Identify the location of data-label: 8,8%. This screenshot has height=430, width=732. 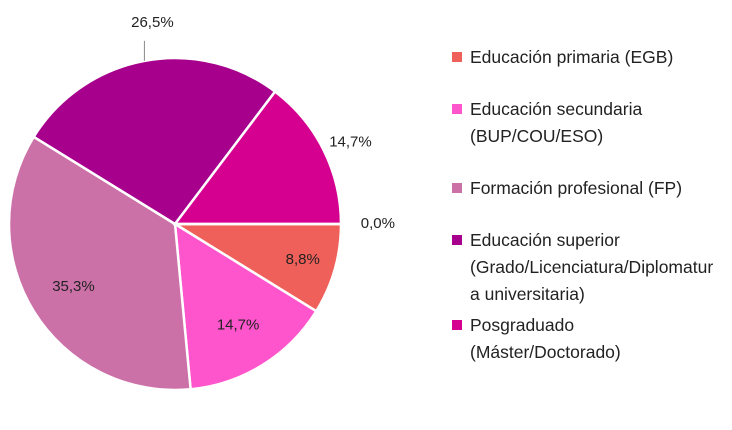
(303, 259).